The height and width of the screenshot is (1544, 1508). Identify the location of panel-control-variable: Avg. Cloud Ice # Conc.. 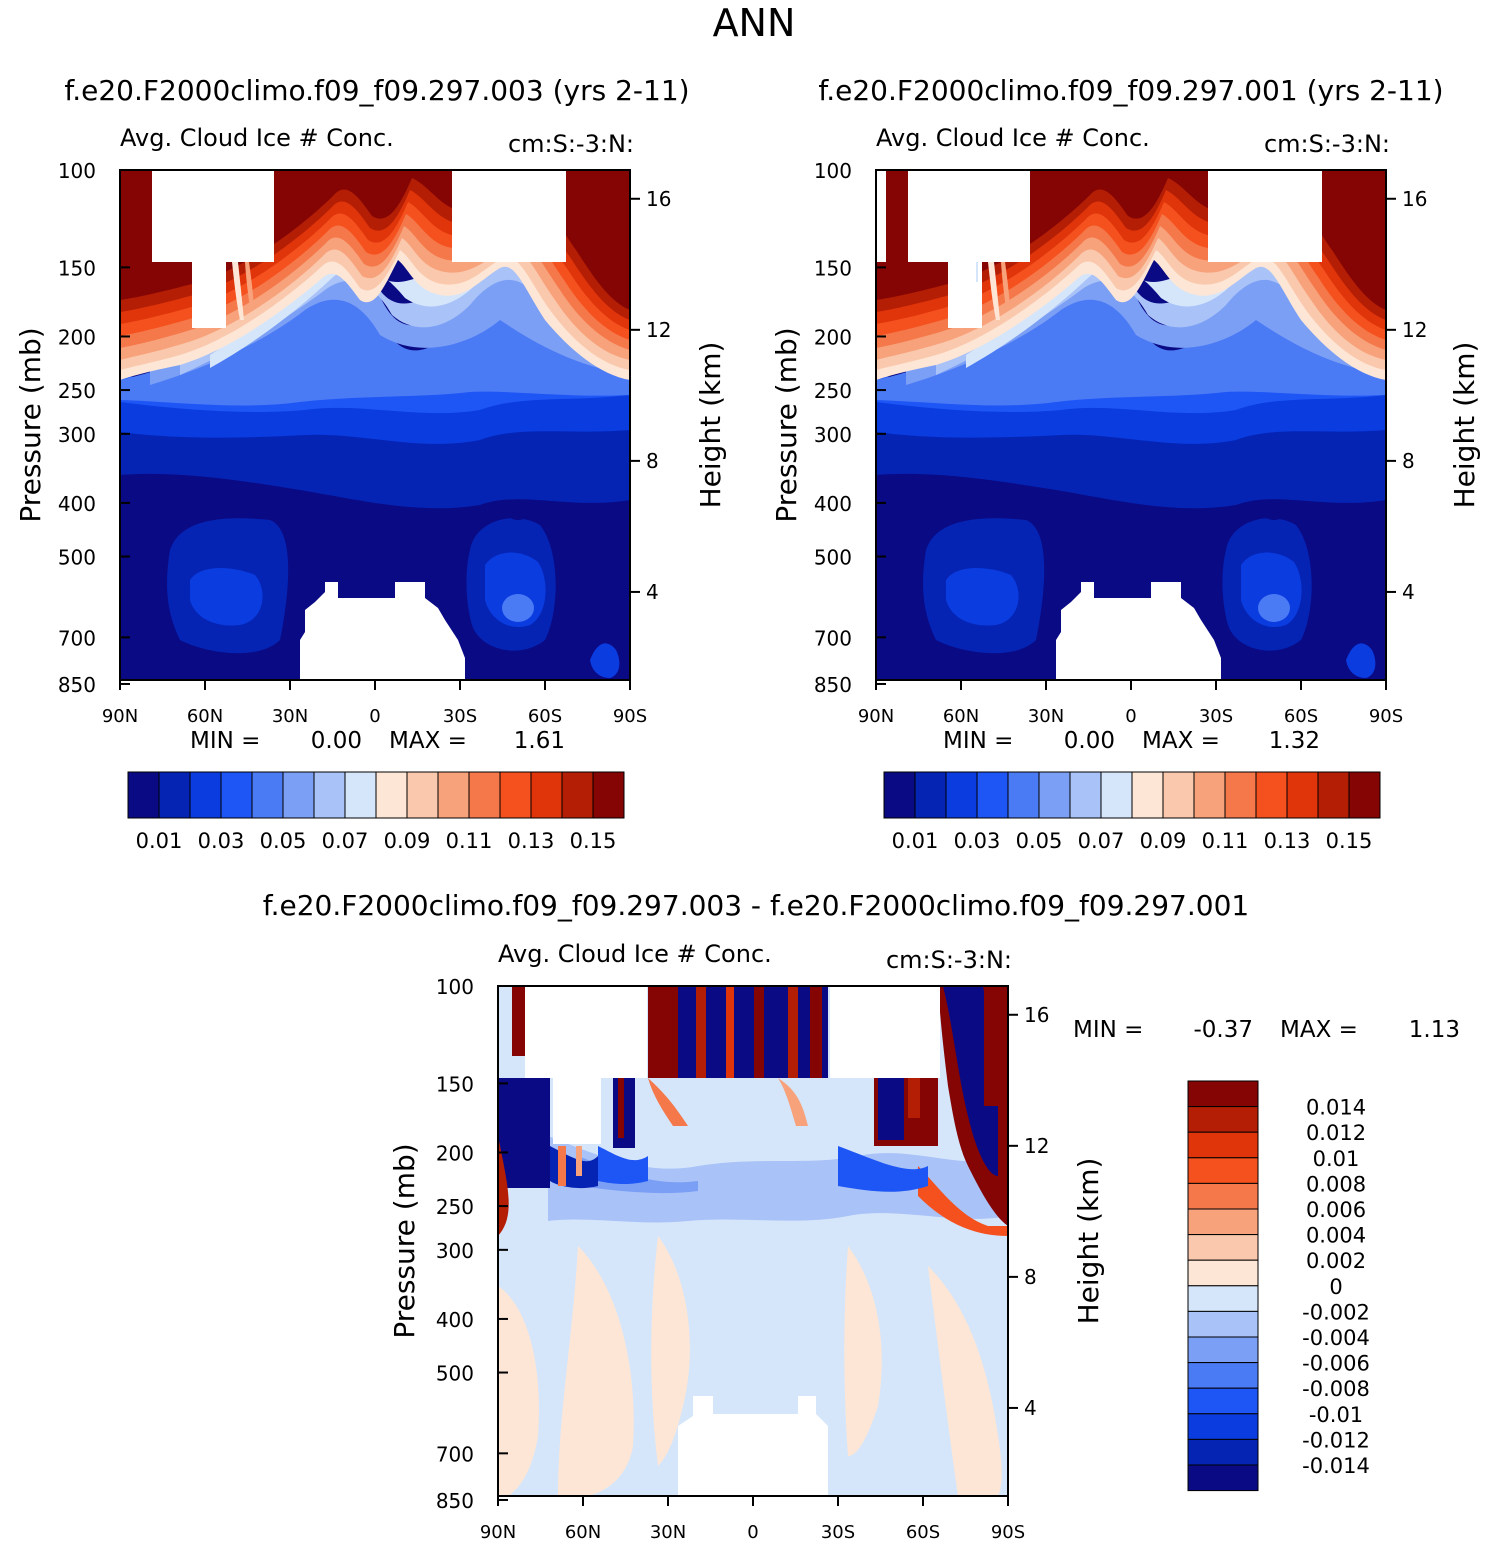
(1013, 138).